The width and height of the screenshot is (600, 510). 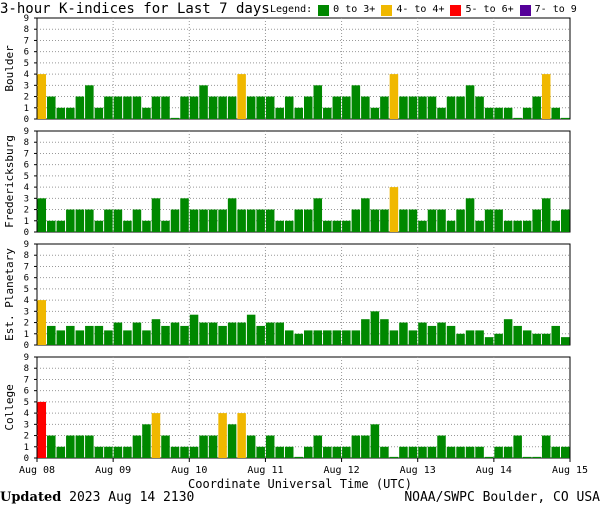 I want to click on x-axis-label: Coordinate Universal Time (UTC), so click(x=300, y=484).